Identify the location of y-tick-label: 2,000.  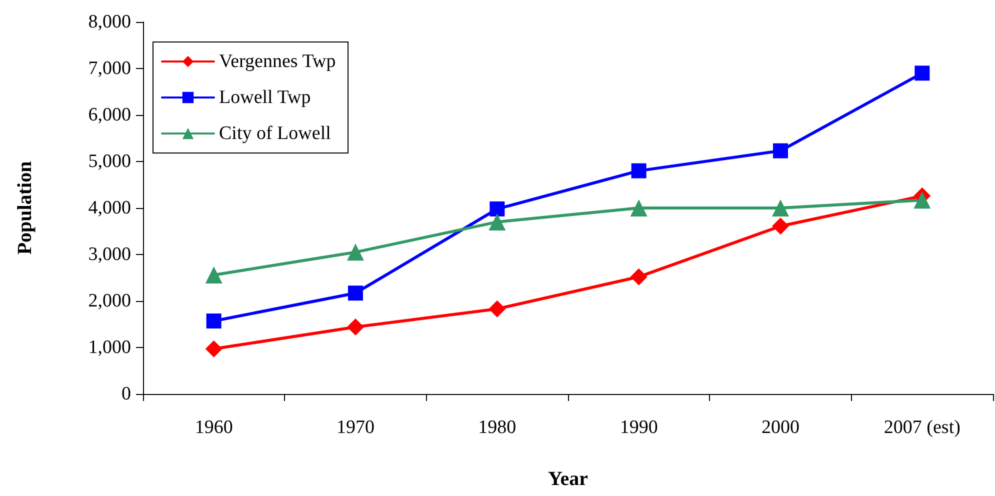
(109, 301).